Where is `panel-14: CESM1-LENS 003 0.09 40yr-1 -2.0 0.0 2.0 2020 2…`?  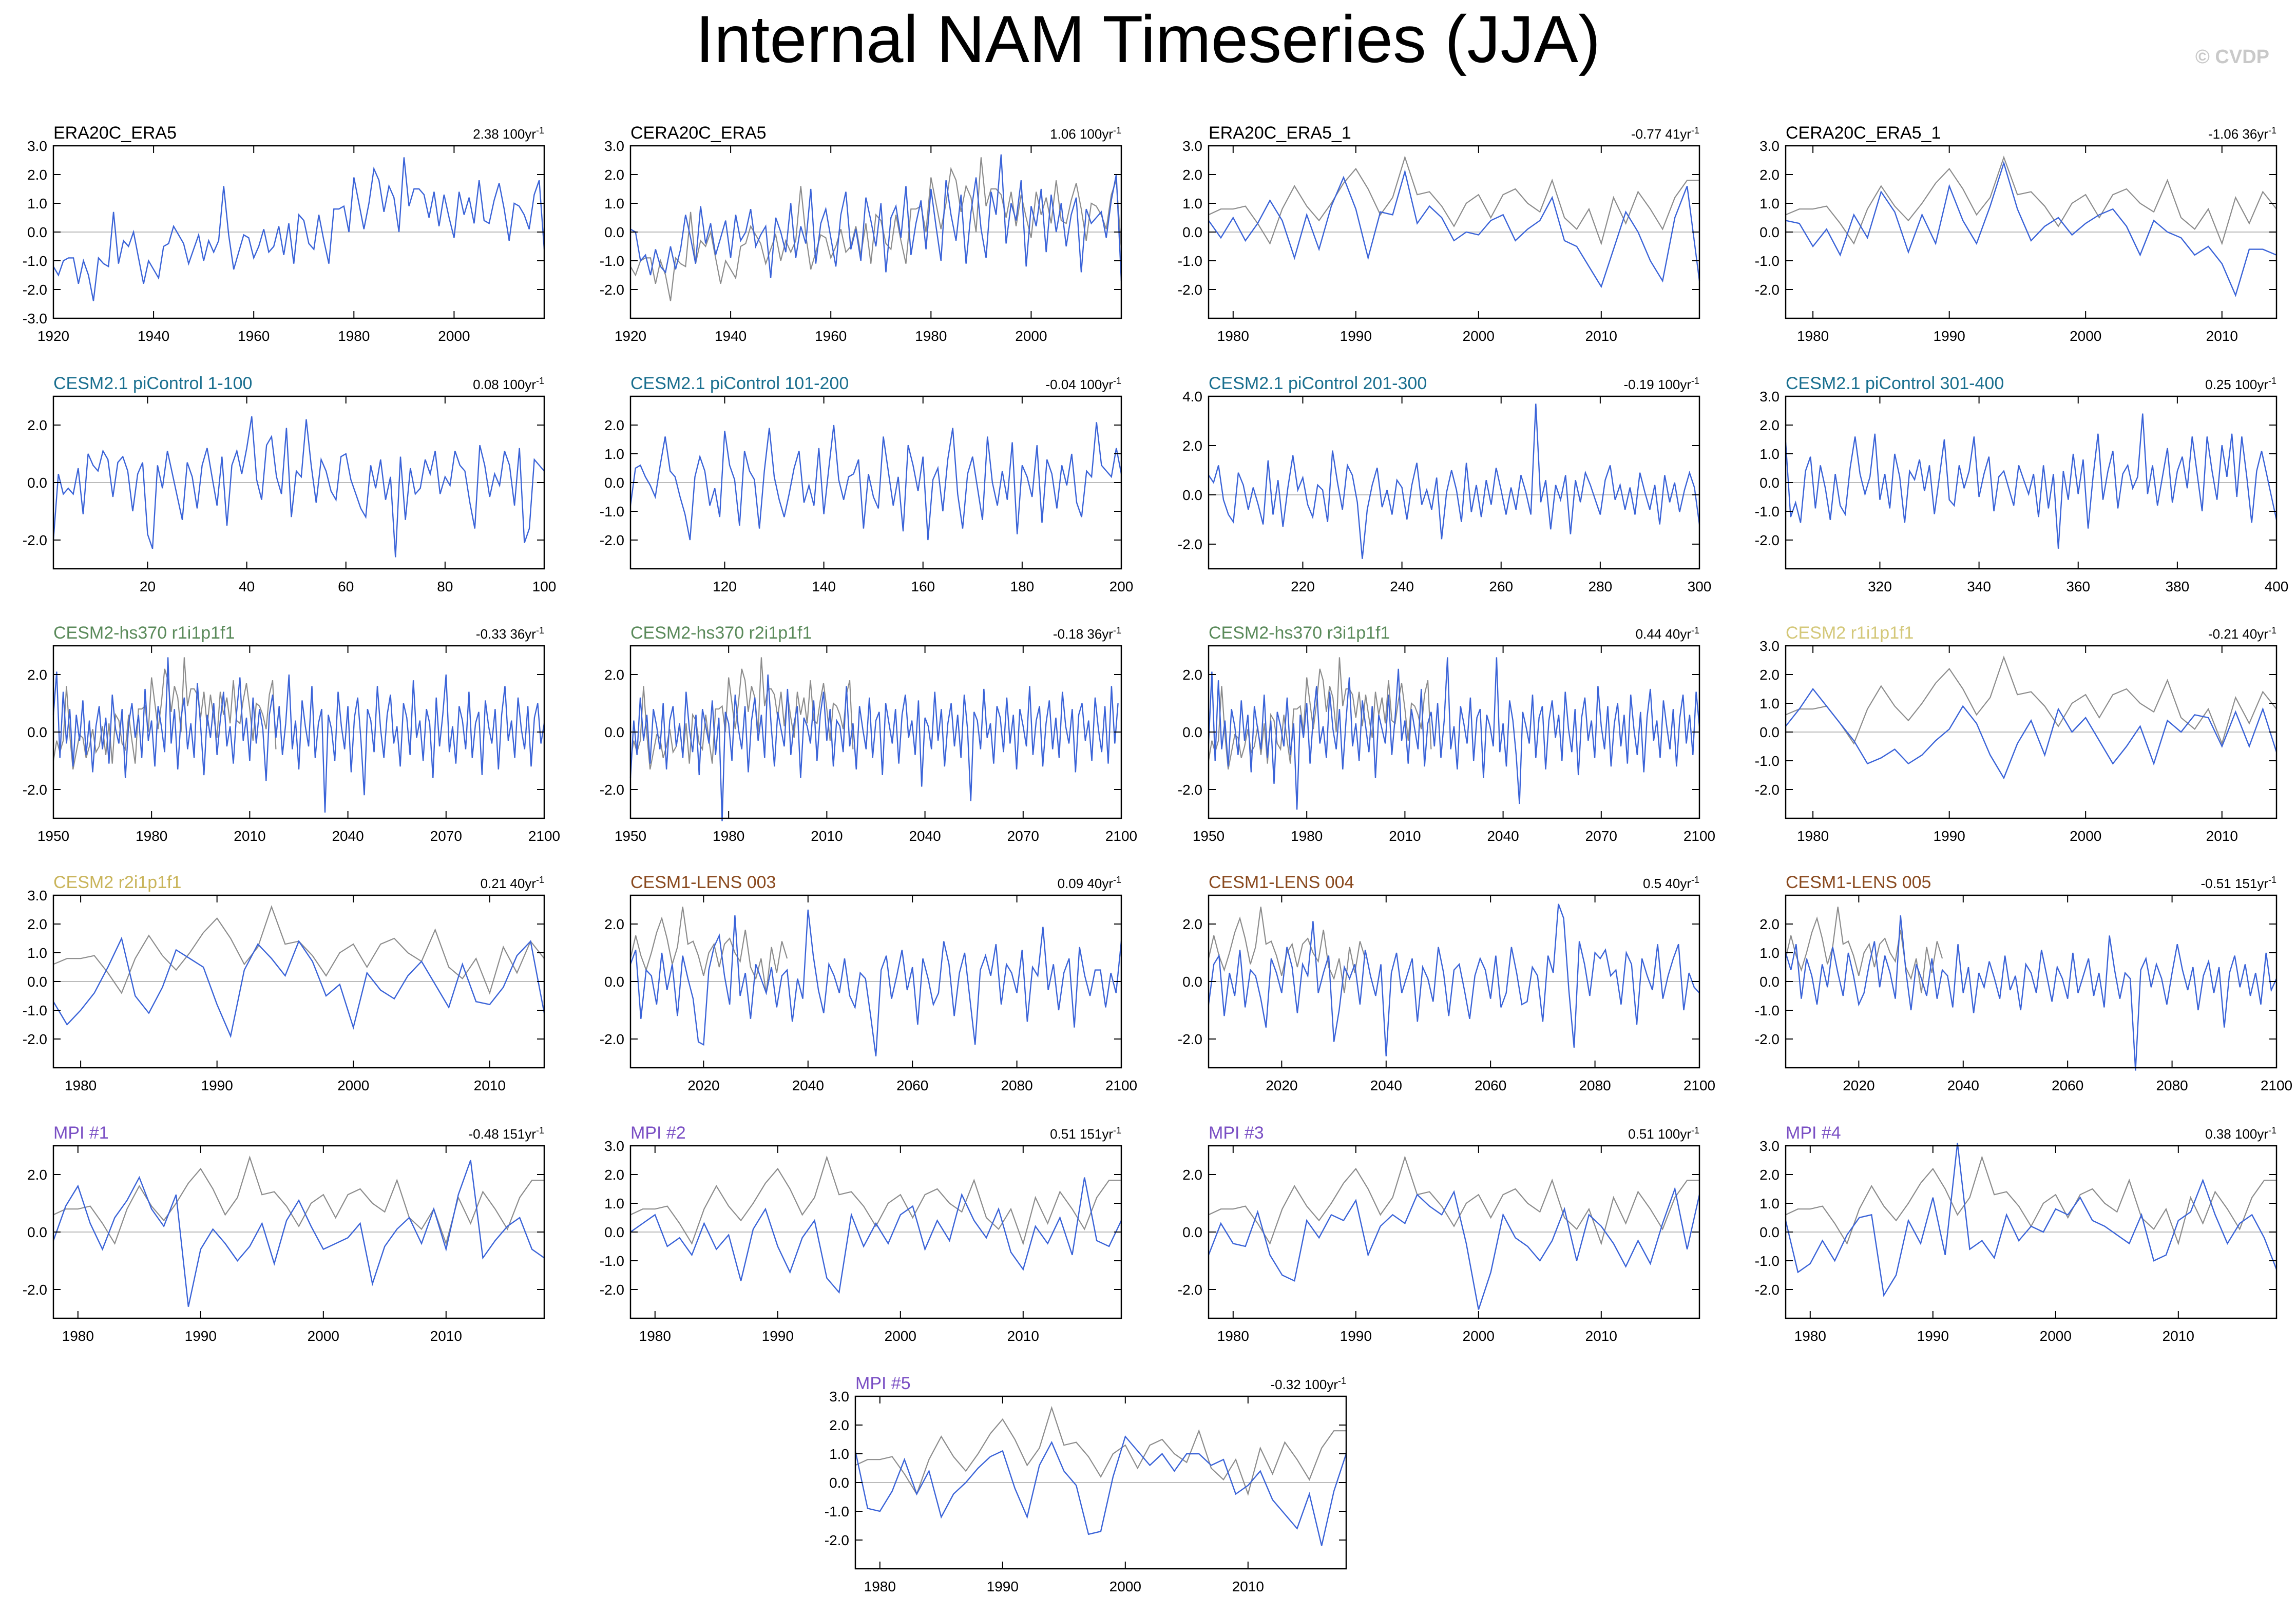 panel-14: CESM1-LENS 003 0.09 40yr-1 -2.0 0.0 2.0 2020 2… is located at coordinates (869, 983).